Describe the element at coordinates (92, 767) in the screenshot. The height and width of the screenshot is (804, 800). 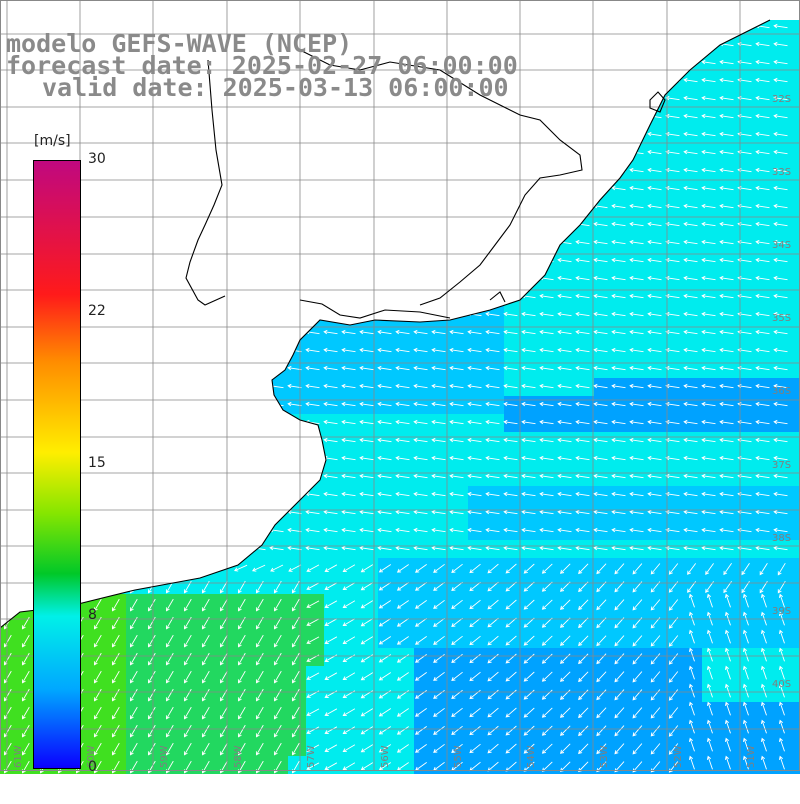
I see `colorbar-tick-label: 0` at that location.